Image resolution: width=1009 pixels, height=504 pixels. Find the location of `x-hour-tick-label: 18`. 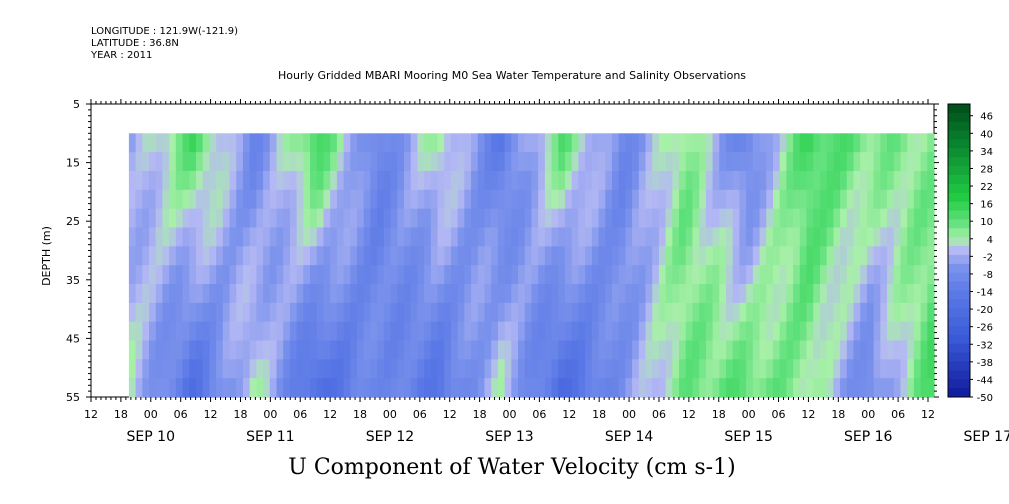

x-hour-tick-label: 18 is located at coordinates (360, 414).